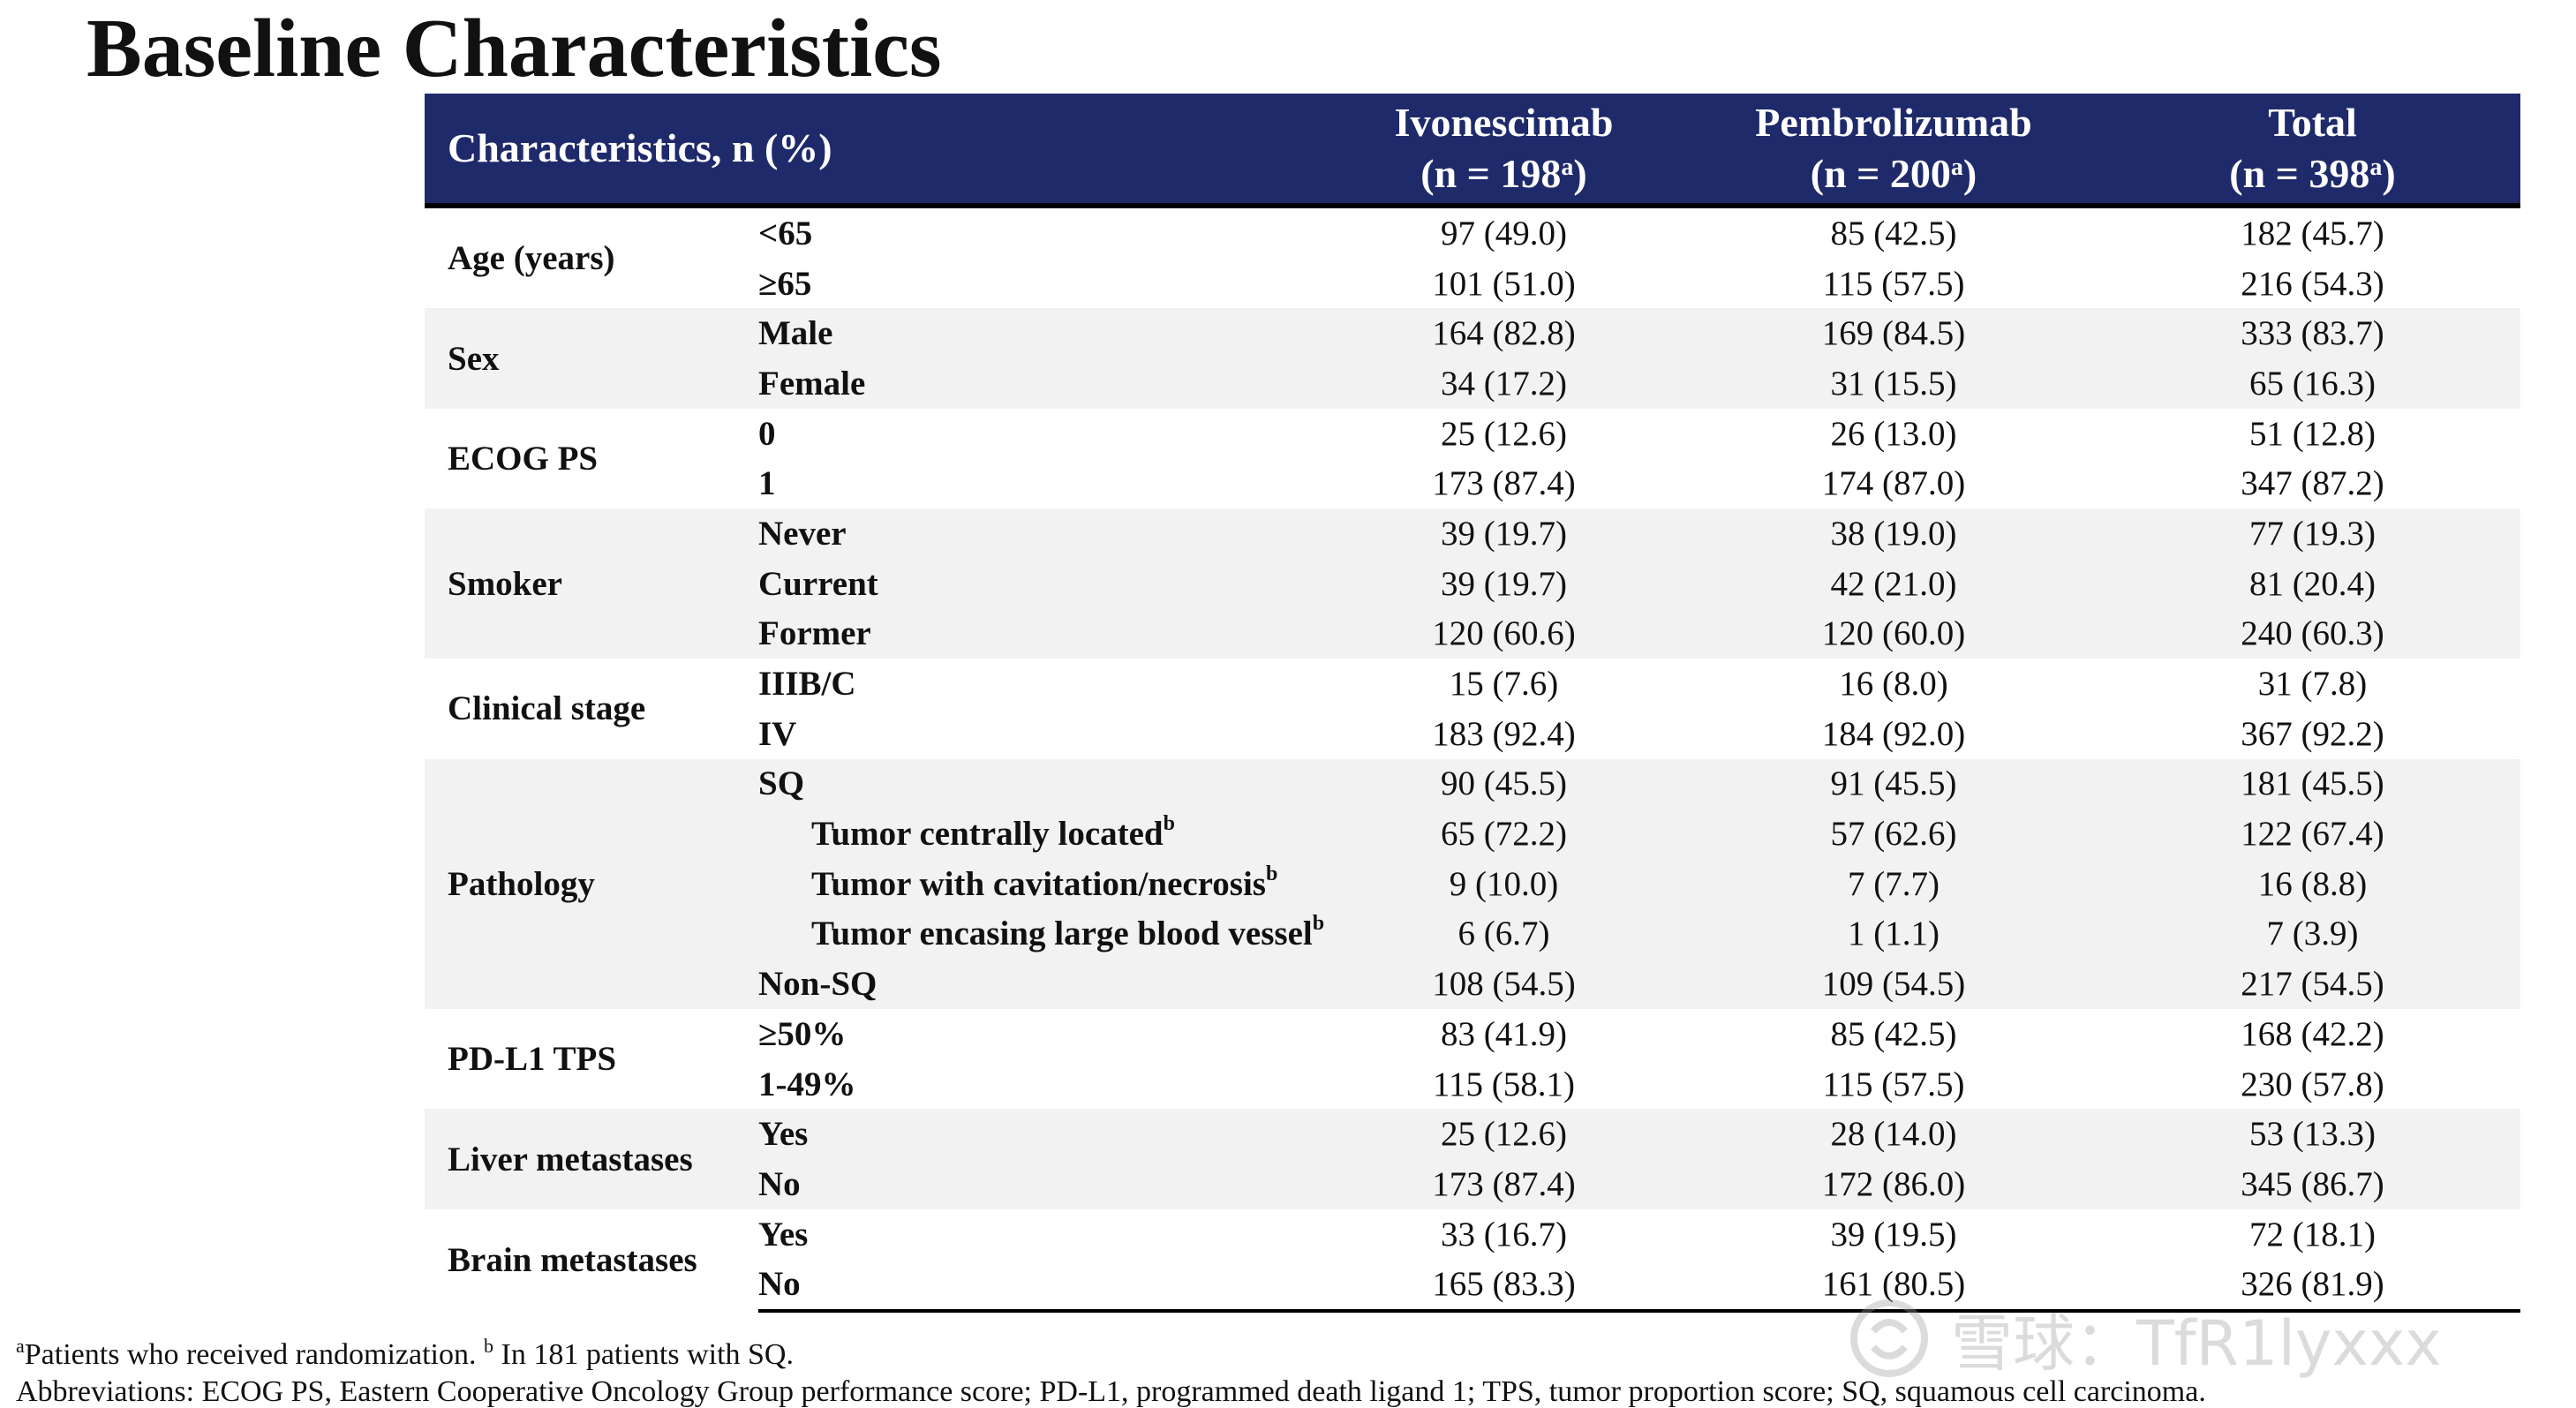  I want to click on header-col-name: Pembrolizumab, so click(1894, 122).